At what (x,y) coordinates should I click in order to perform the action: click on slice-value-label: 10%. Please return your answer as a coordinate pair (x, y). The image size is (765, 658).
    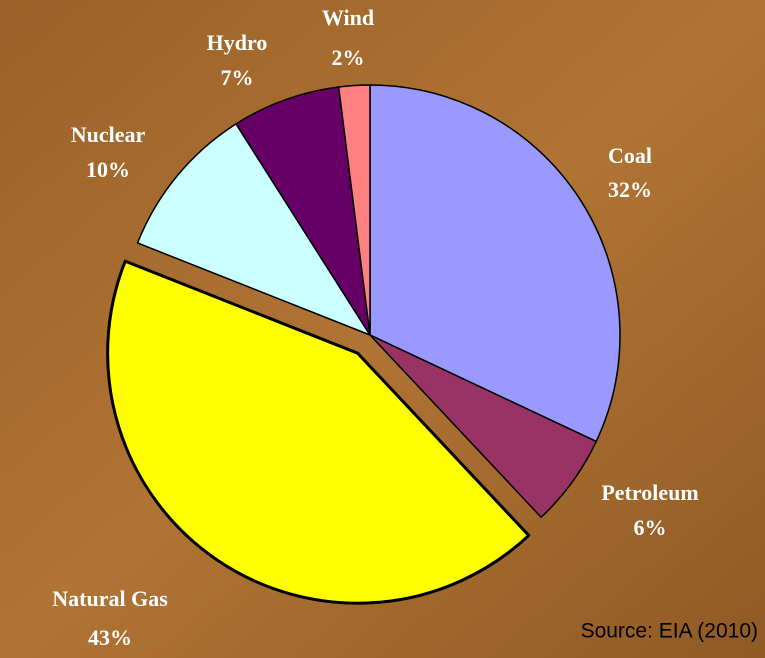
    Looking at the image, I should click on (108, 169).